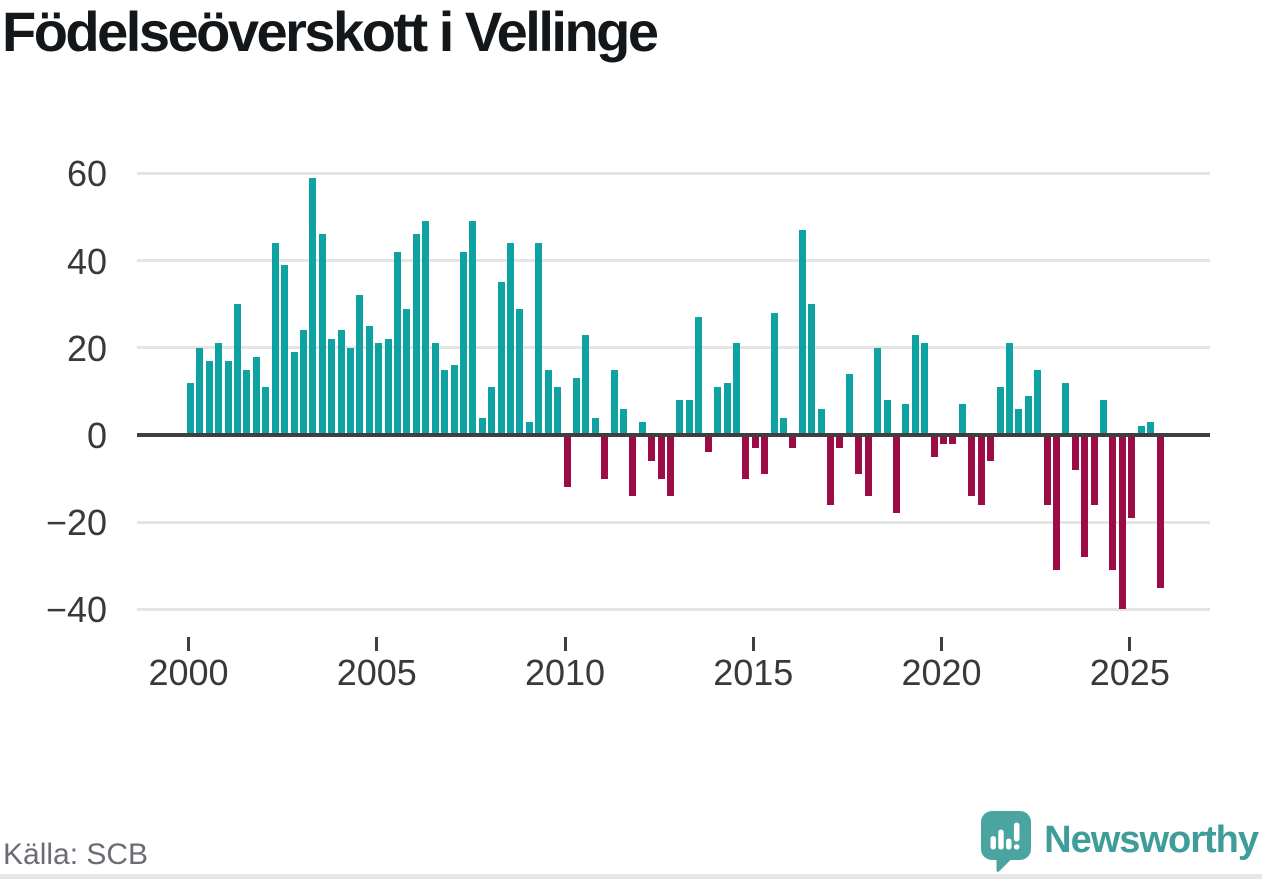 The width and height of the screenshot is (1262, 879). Describe the element at coordinates (1006, 841) in the screenshot. I see `newsworthy-bubble-chart-icon` at that location.